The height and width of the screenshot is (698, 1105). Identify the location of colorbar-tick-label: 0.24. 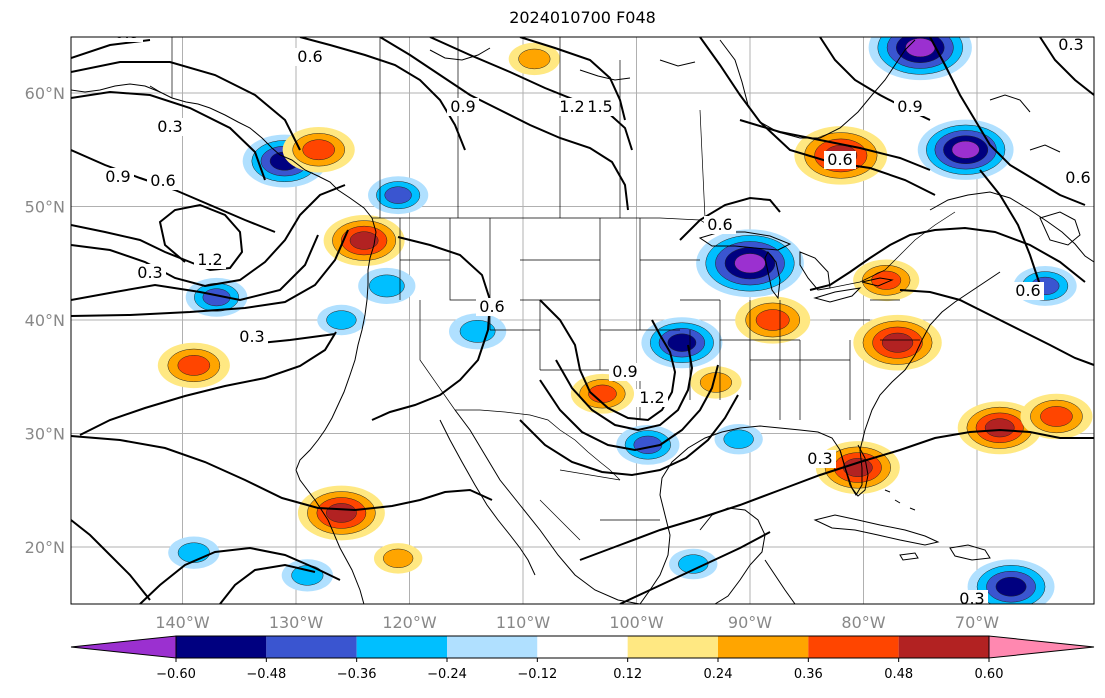
(718, 674).